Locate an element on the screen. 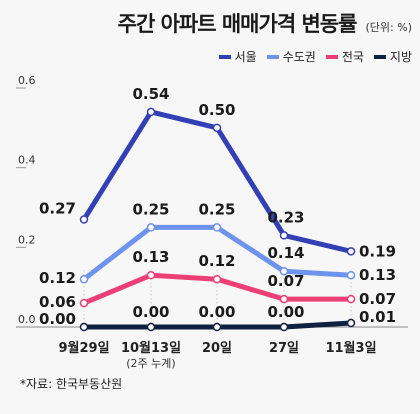 The height and width of the screenshot is (414, 420). source-note: *자료: 한국부동산원 is located at coordinates (71, 384).